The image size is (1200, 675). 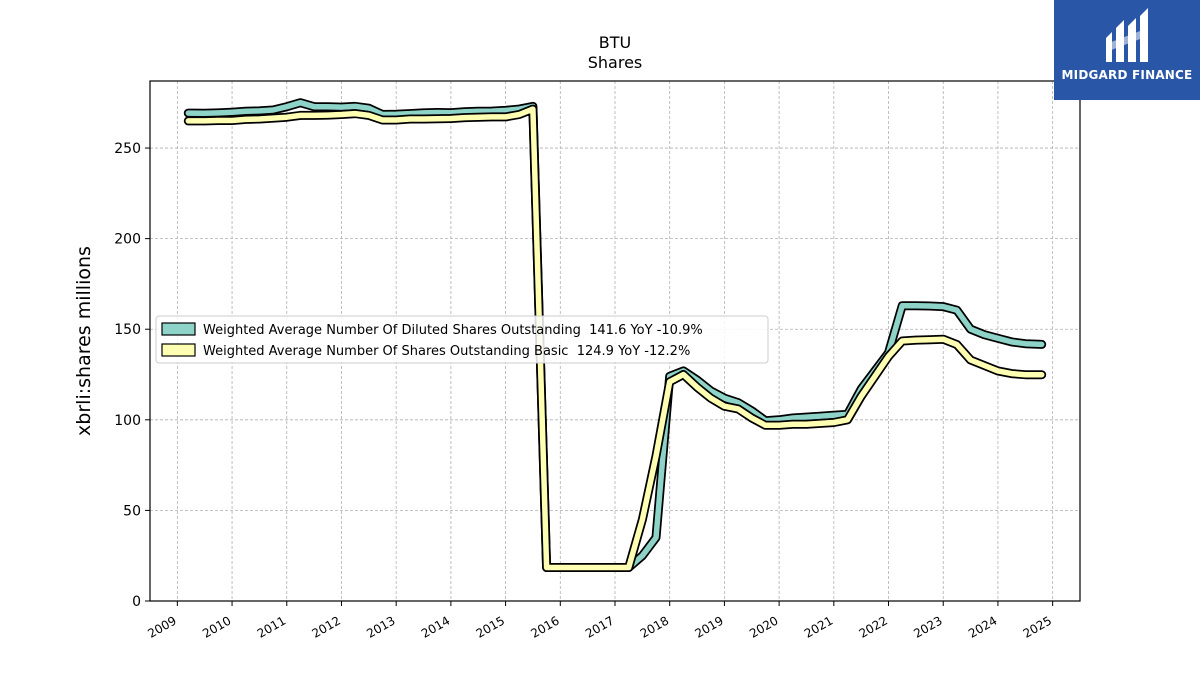 What do you see at coordinates (127, 330) in the screenshot?
I see `y-tick-label: 150` at bounding box center [127, 330].